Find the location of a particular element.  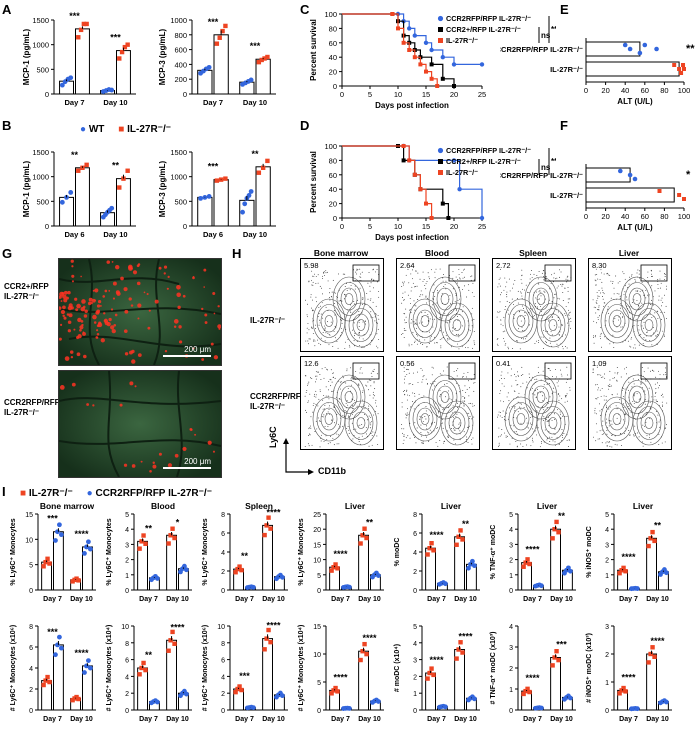

y-tick-label: 1 is located at coordinates (127, 576).